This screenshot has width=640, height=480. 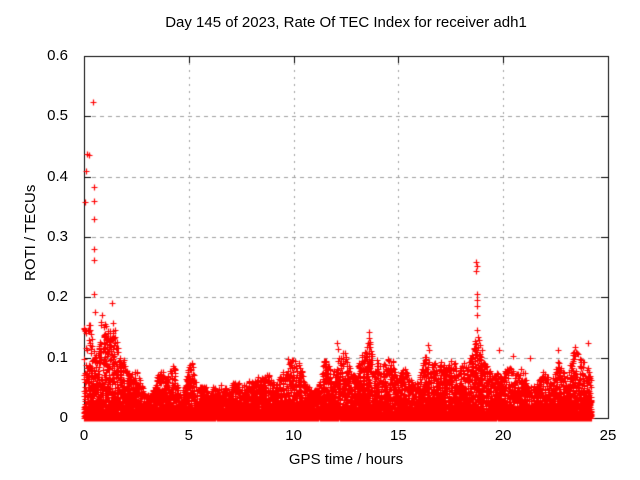 I want to click on y-tick-label: 0.4, so click(x=57, y=176).